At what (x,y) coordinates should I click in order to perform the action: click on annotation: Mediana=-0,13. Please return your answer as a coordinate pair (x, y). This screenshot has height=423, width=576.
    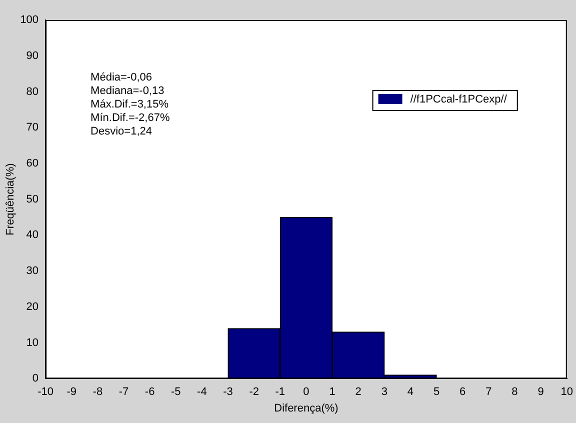
    Looking at the image, I should click on (127, 91).